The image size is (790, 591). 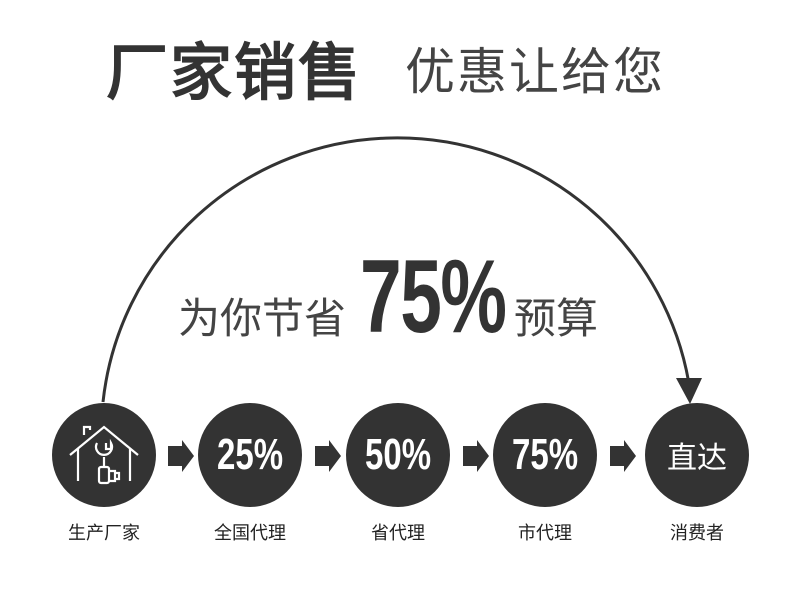 What do you see at coordinates (398, 533) in the screenshot?
I see `step-label: 省代理` at bounding box center [398, 533].